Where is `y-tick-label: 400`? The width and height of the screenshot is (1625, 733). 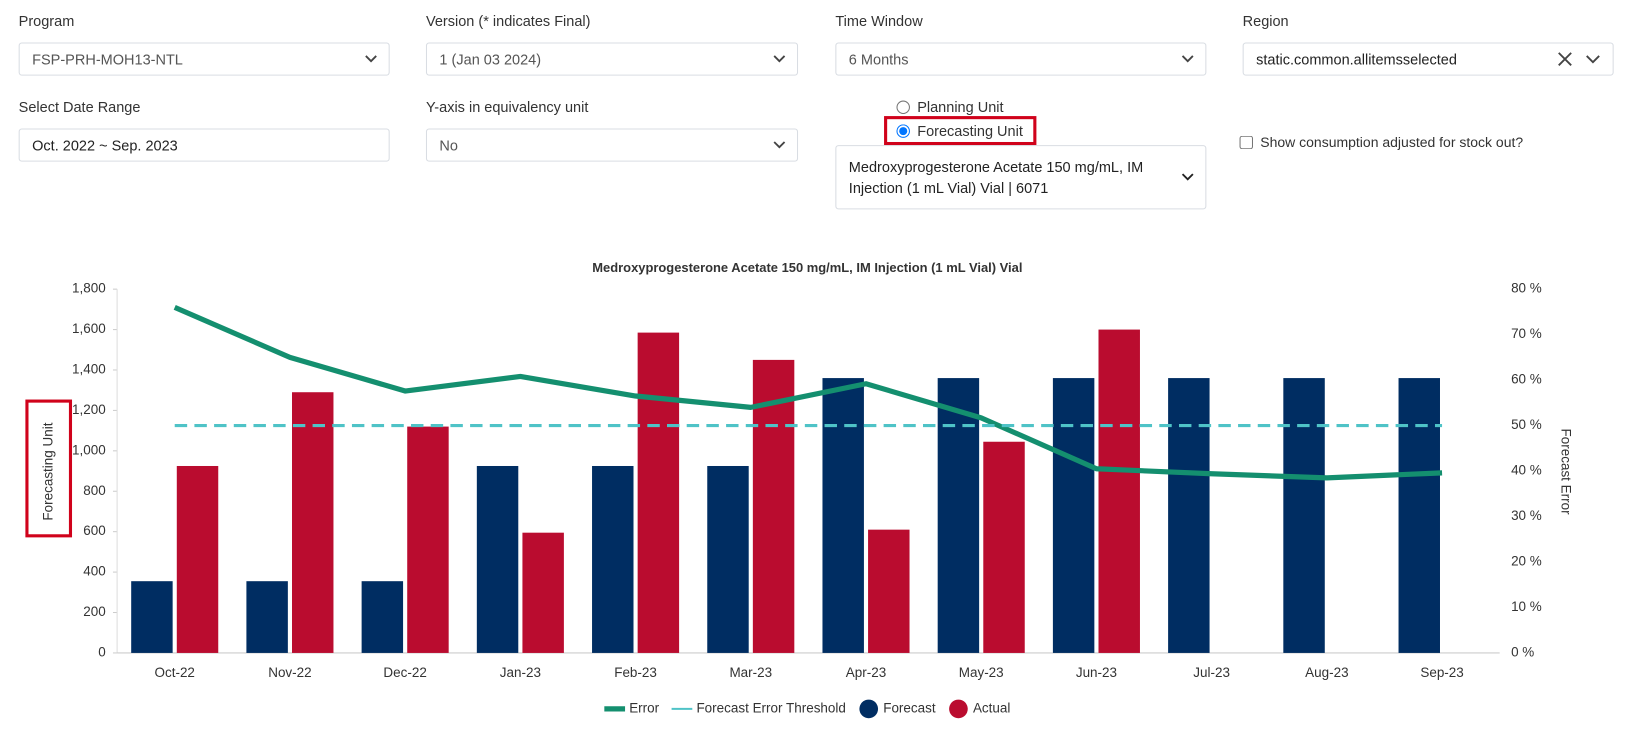
y-tick-label: 400 is located at coordinates (94, 571).